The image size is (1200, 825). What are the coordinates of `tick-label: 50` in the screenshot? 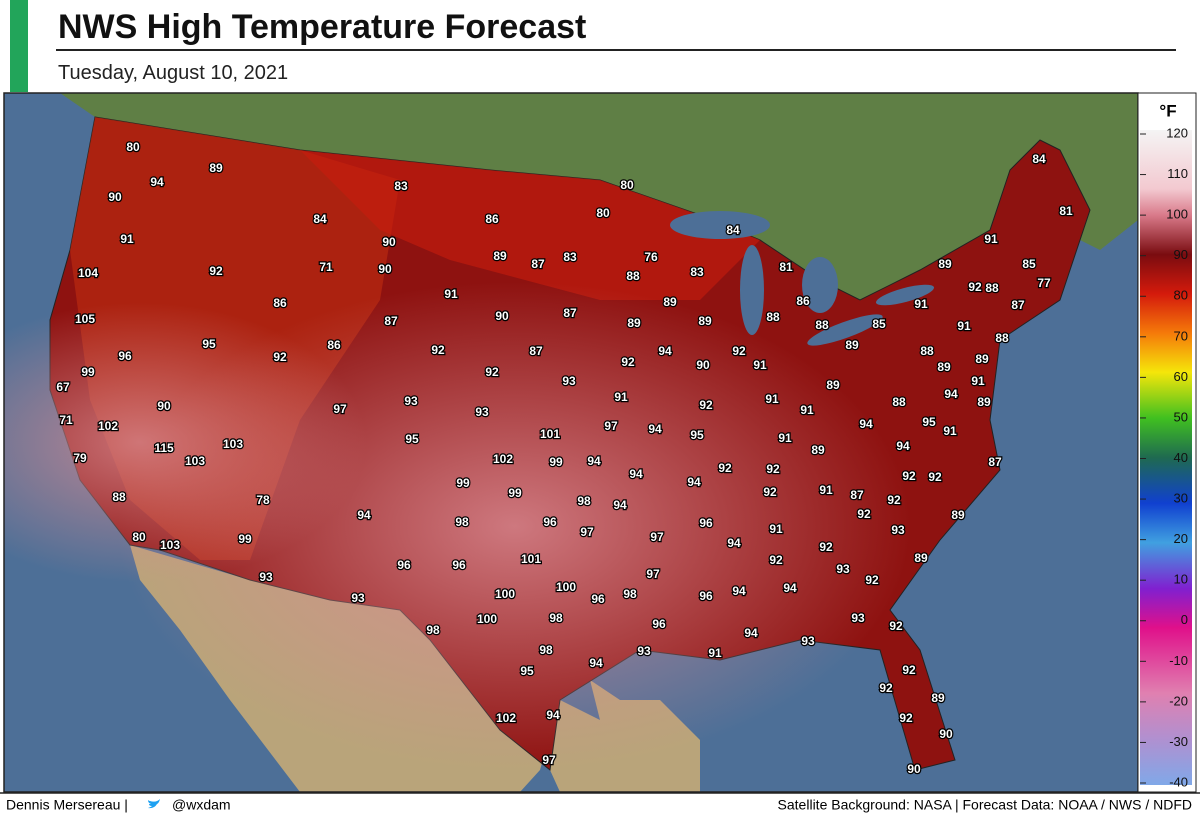 It's located at (1181, 416).